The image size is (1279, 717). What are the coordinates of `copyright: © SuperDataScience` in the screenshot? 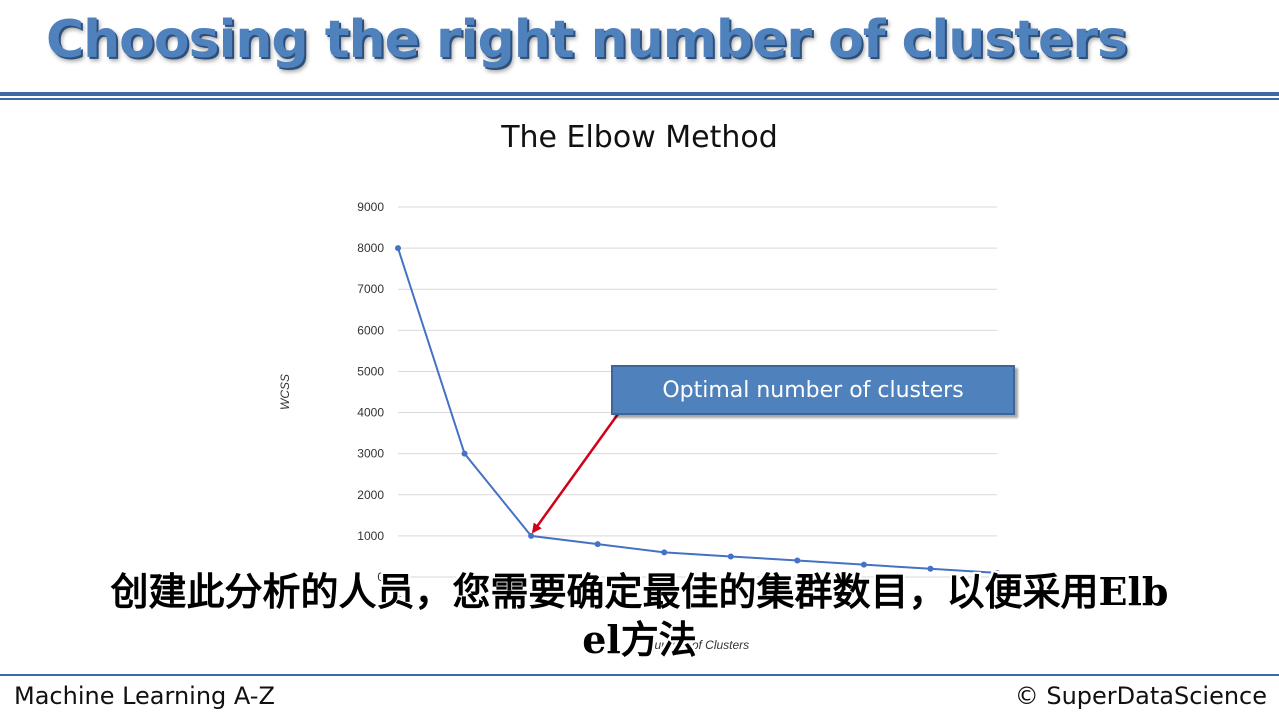 It's located at (1140, 696).